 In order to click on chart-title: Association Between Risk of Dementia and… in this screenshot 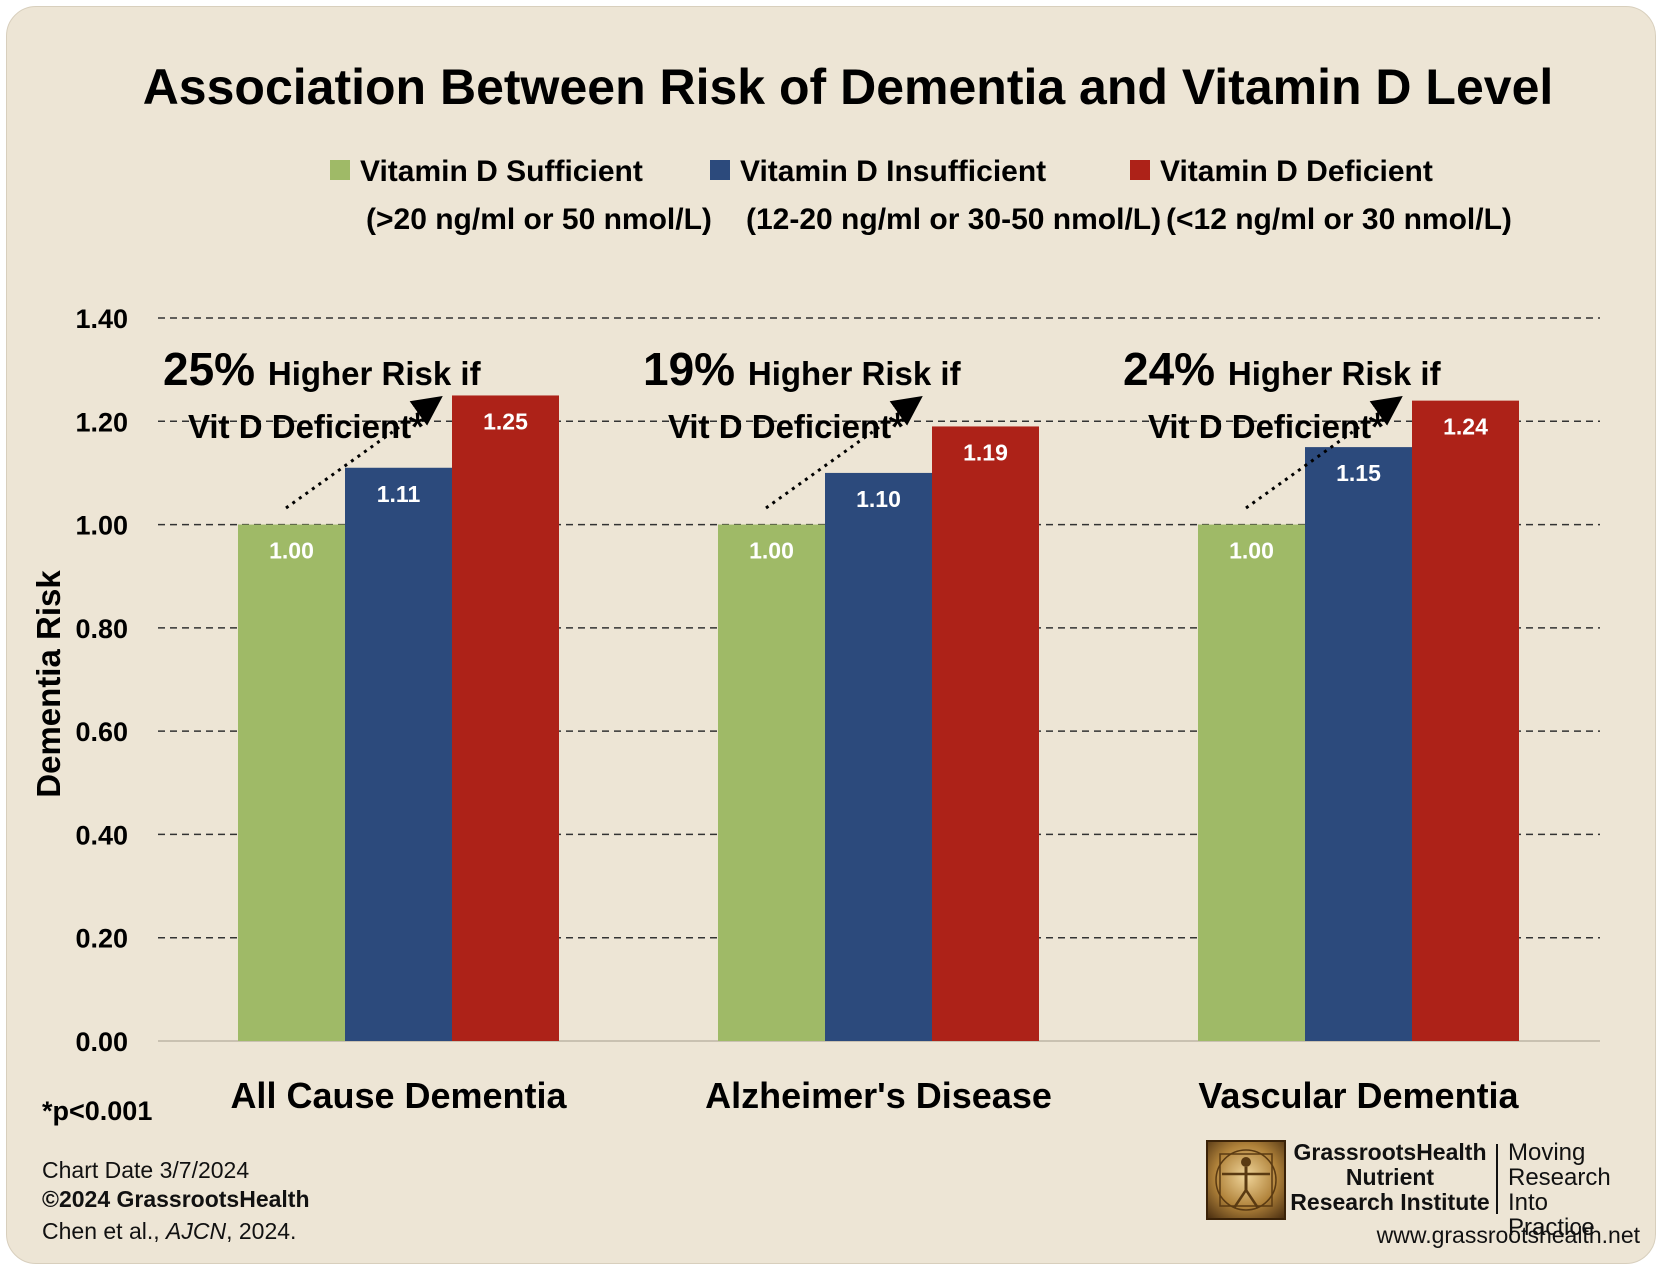, I will do `click(848, 87)`.